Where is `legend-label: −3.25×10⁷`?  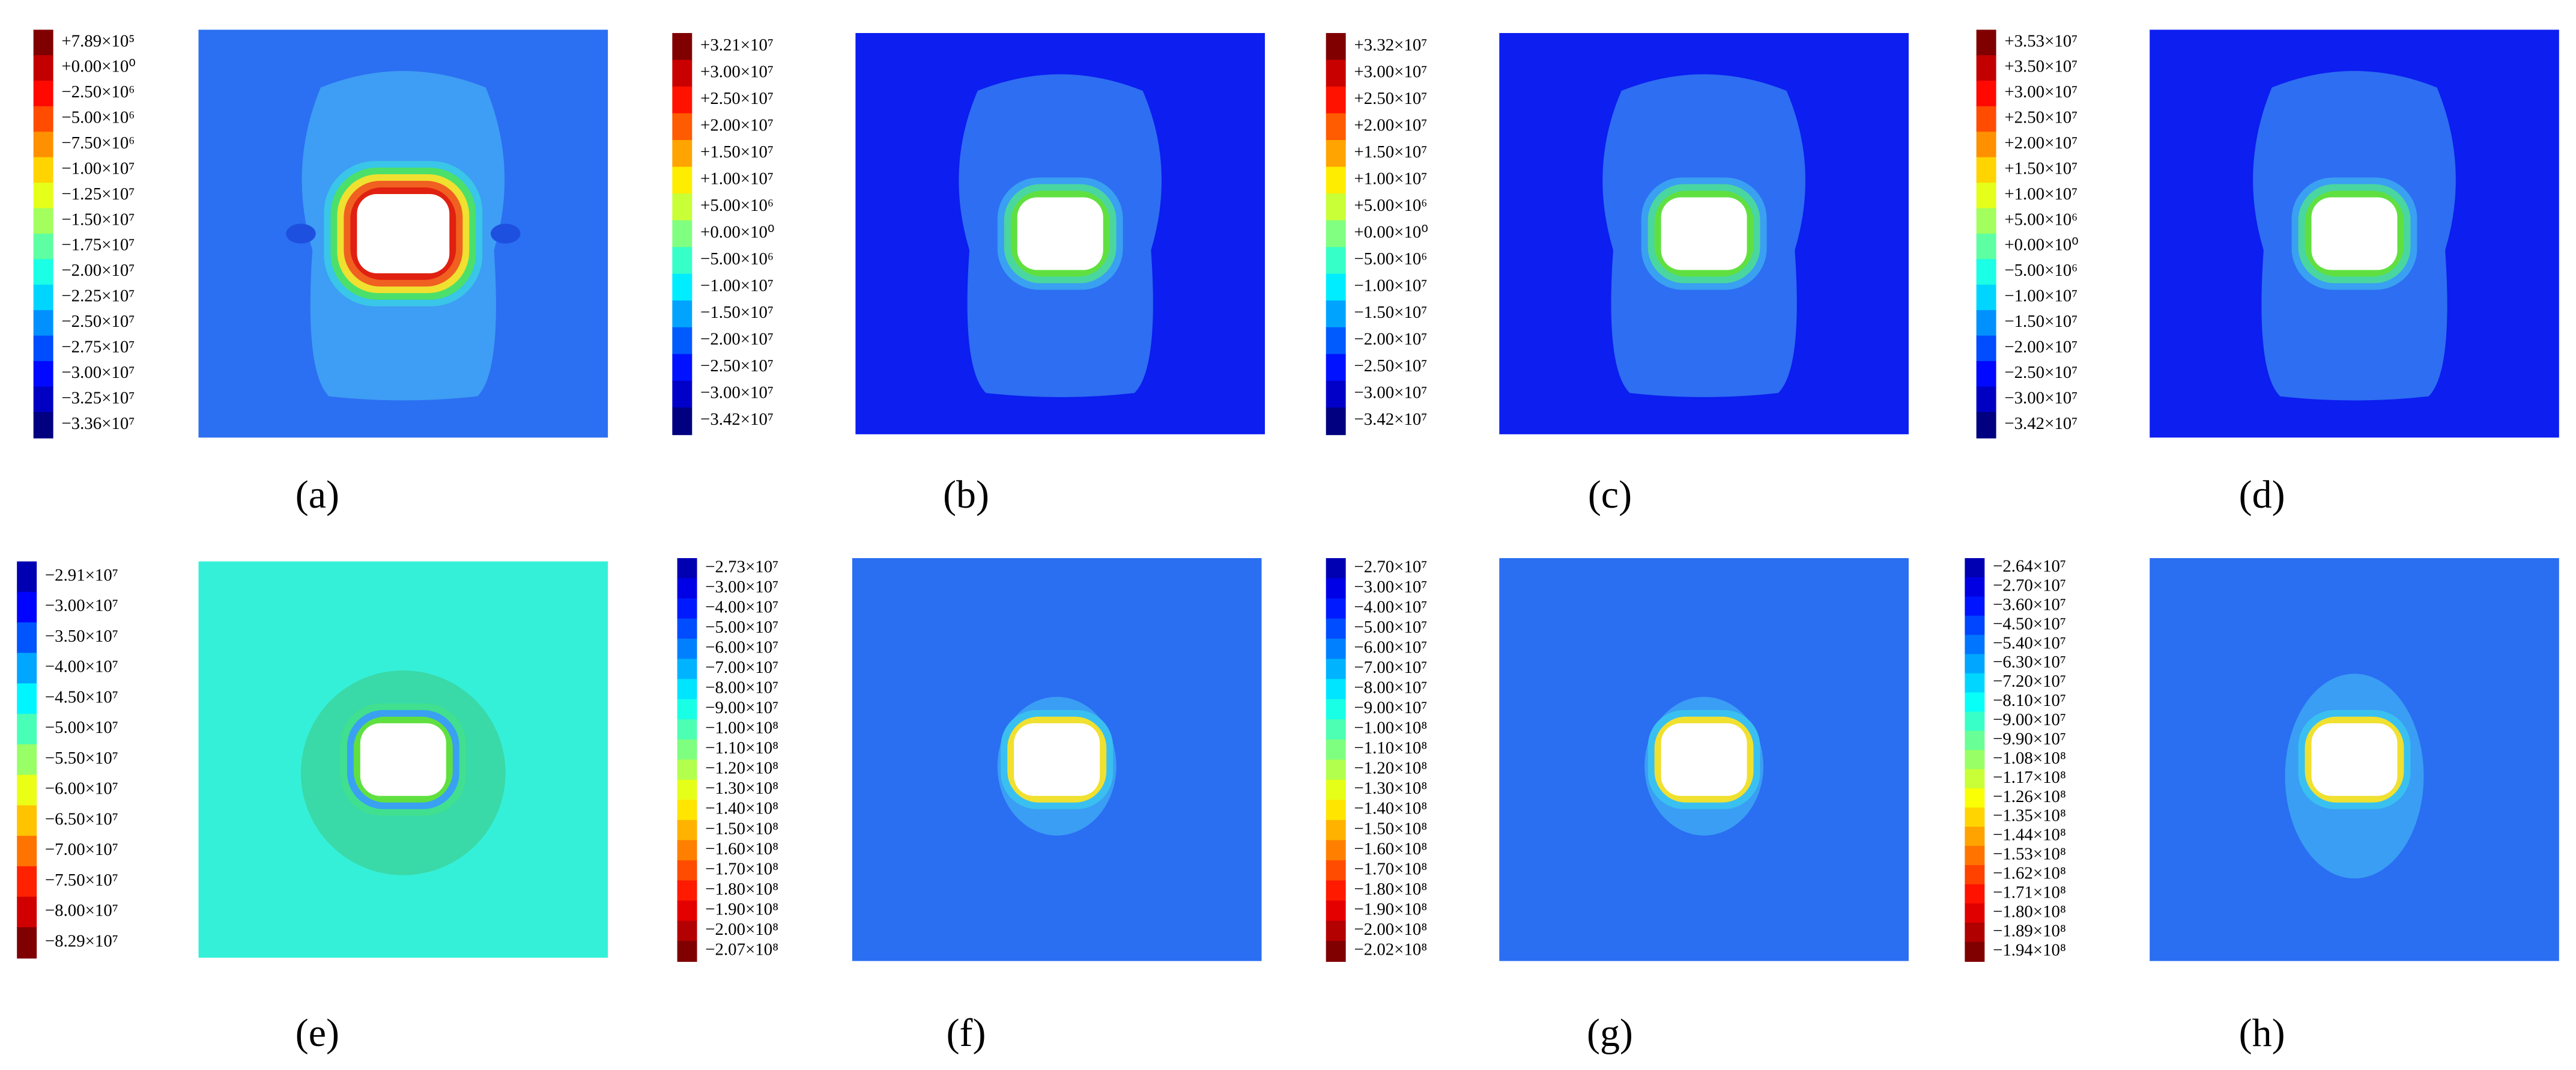
legend-label: −3.25×10⁷ is located at coordinates (98, 398).